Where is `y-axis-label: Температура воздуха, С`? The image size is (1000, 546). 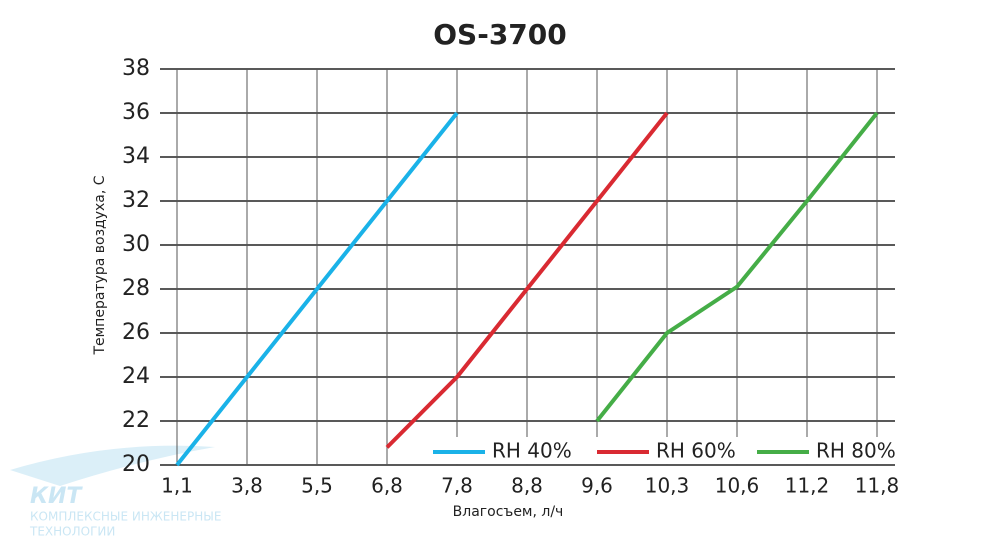 y-axis-label: Температура воздуха, С is located at coordinates (100, 265).